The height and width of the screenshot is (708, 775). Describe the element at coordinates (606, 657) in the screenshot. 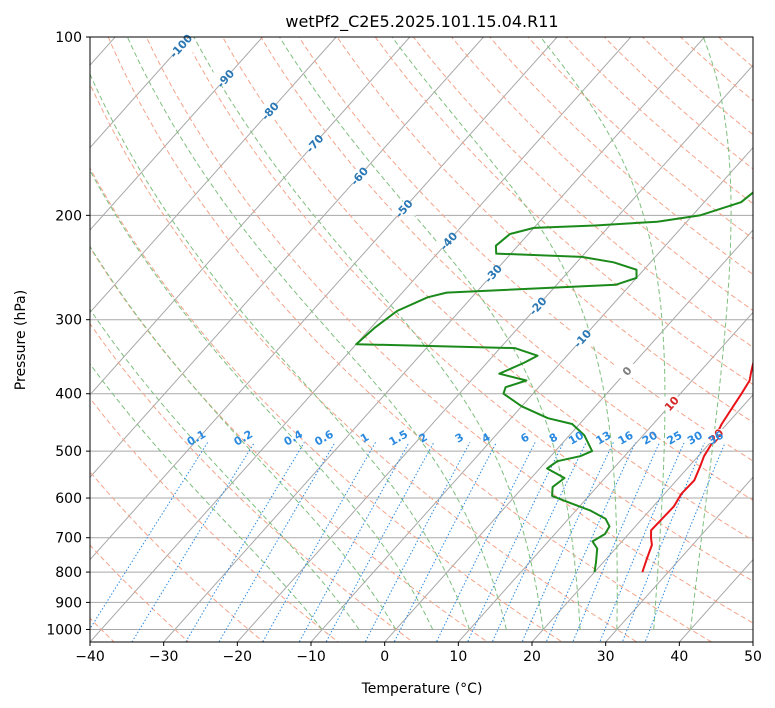

I see `x-tick-label: 30` at that location.